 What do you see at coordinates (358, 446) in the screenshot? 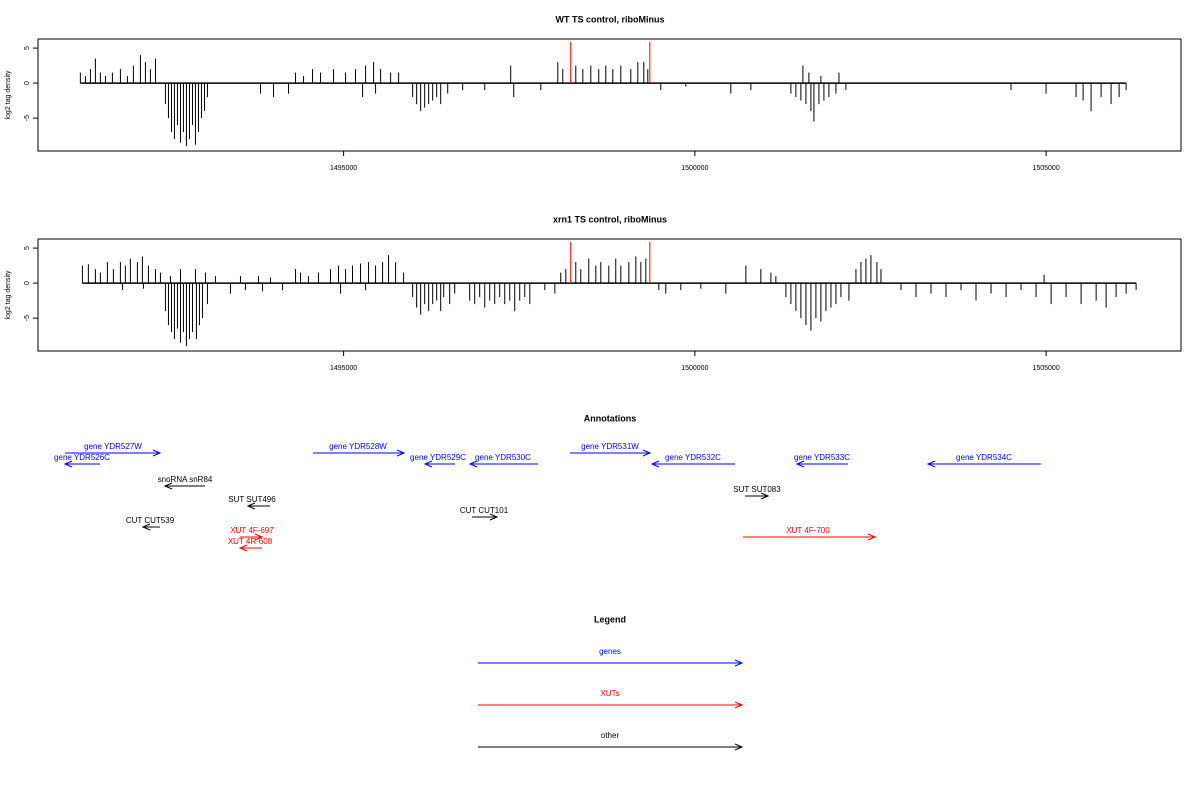
I see `feature-label: gene YDR528W` at bounding box center [358, 446].